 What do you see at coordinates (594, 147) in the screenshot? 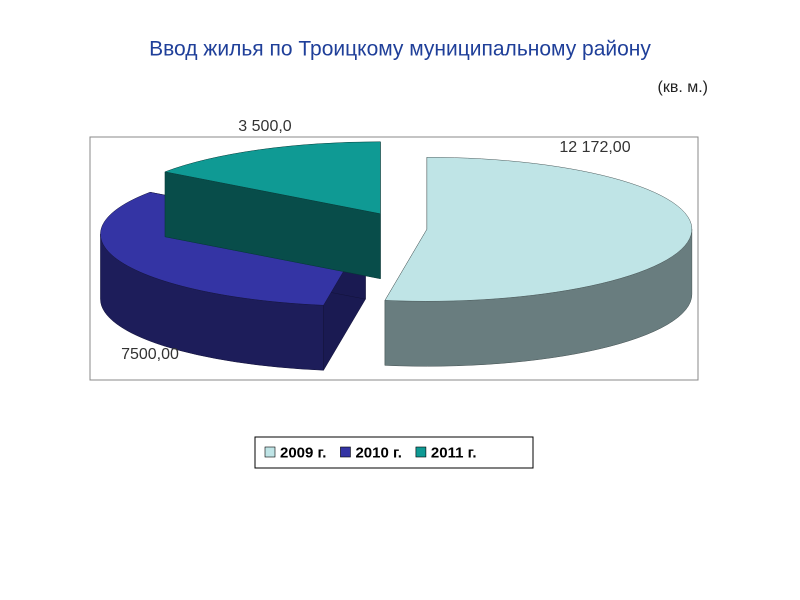
I see `data-label: 12 172,00` at bounding box center [594, 147].